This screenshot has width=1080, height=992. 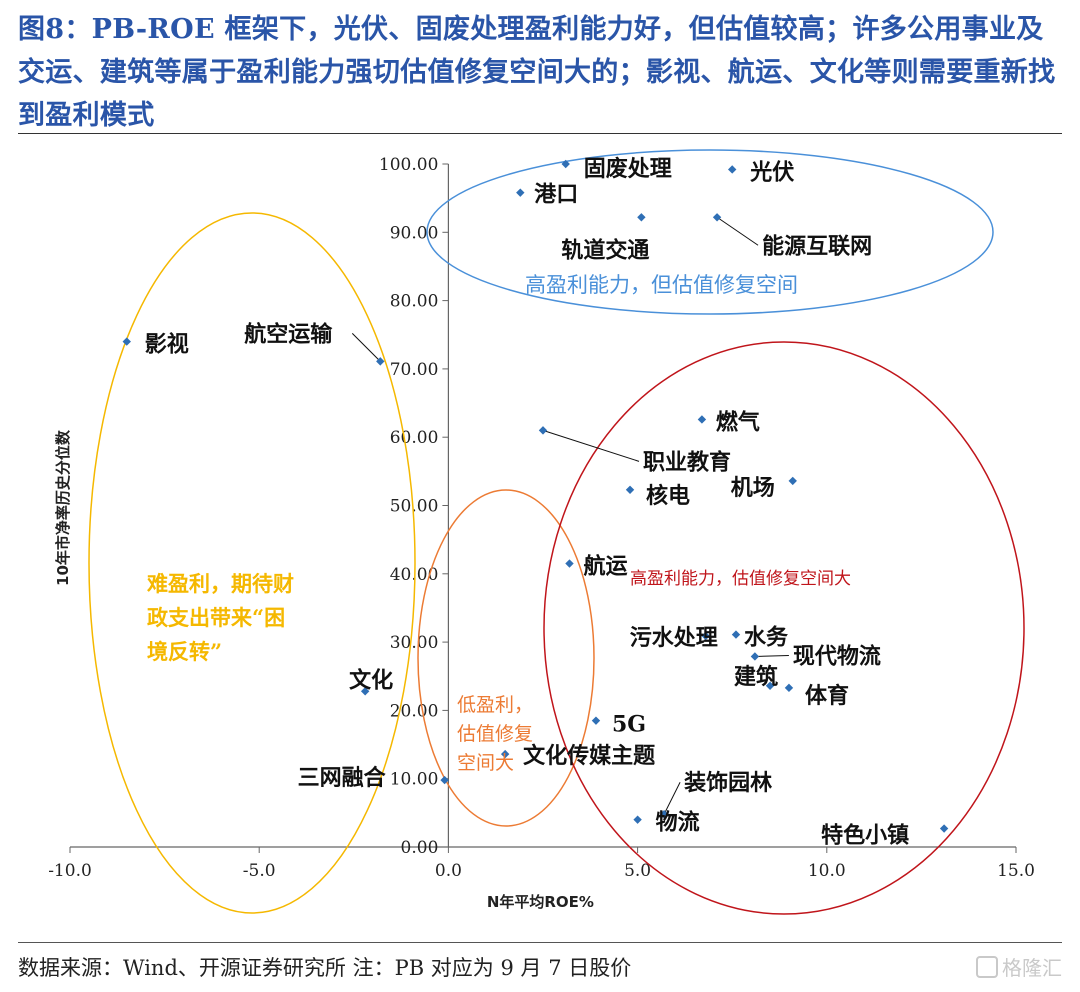 What do you see at coordinates (766, 638) in the screenshot?
I see `label-water: 水务` at bounding box center [766, 638].